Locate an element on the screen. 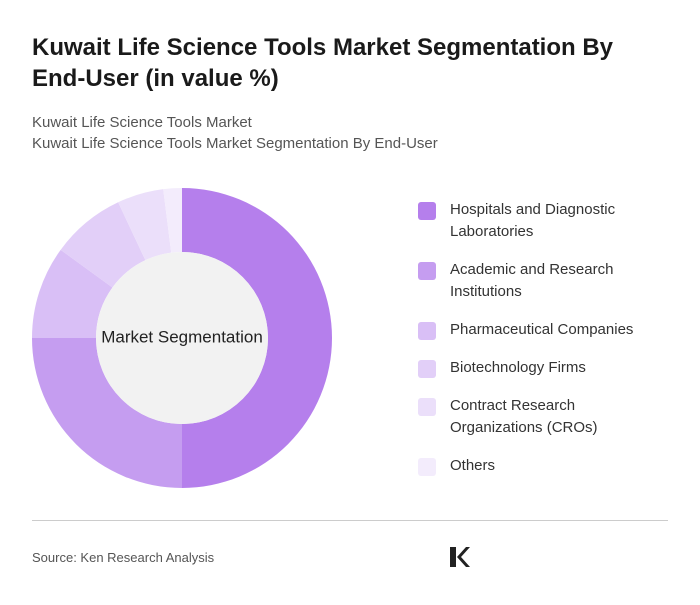 The height and width of the screenshot is (605, 700). center-label: Market Segmentation is located at coordinates (182, 336).